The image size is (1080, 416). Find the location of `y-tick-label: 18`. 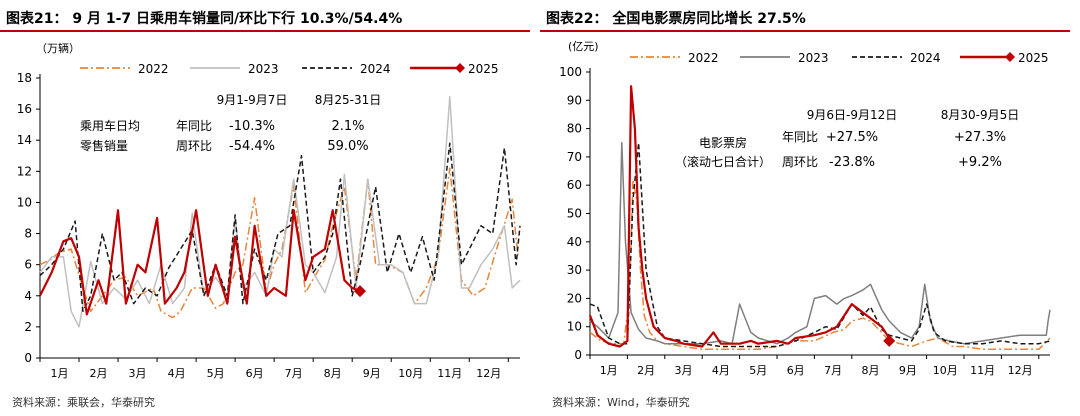

y-tick-label: 18 is located at coordinates (24, 78).